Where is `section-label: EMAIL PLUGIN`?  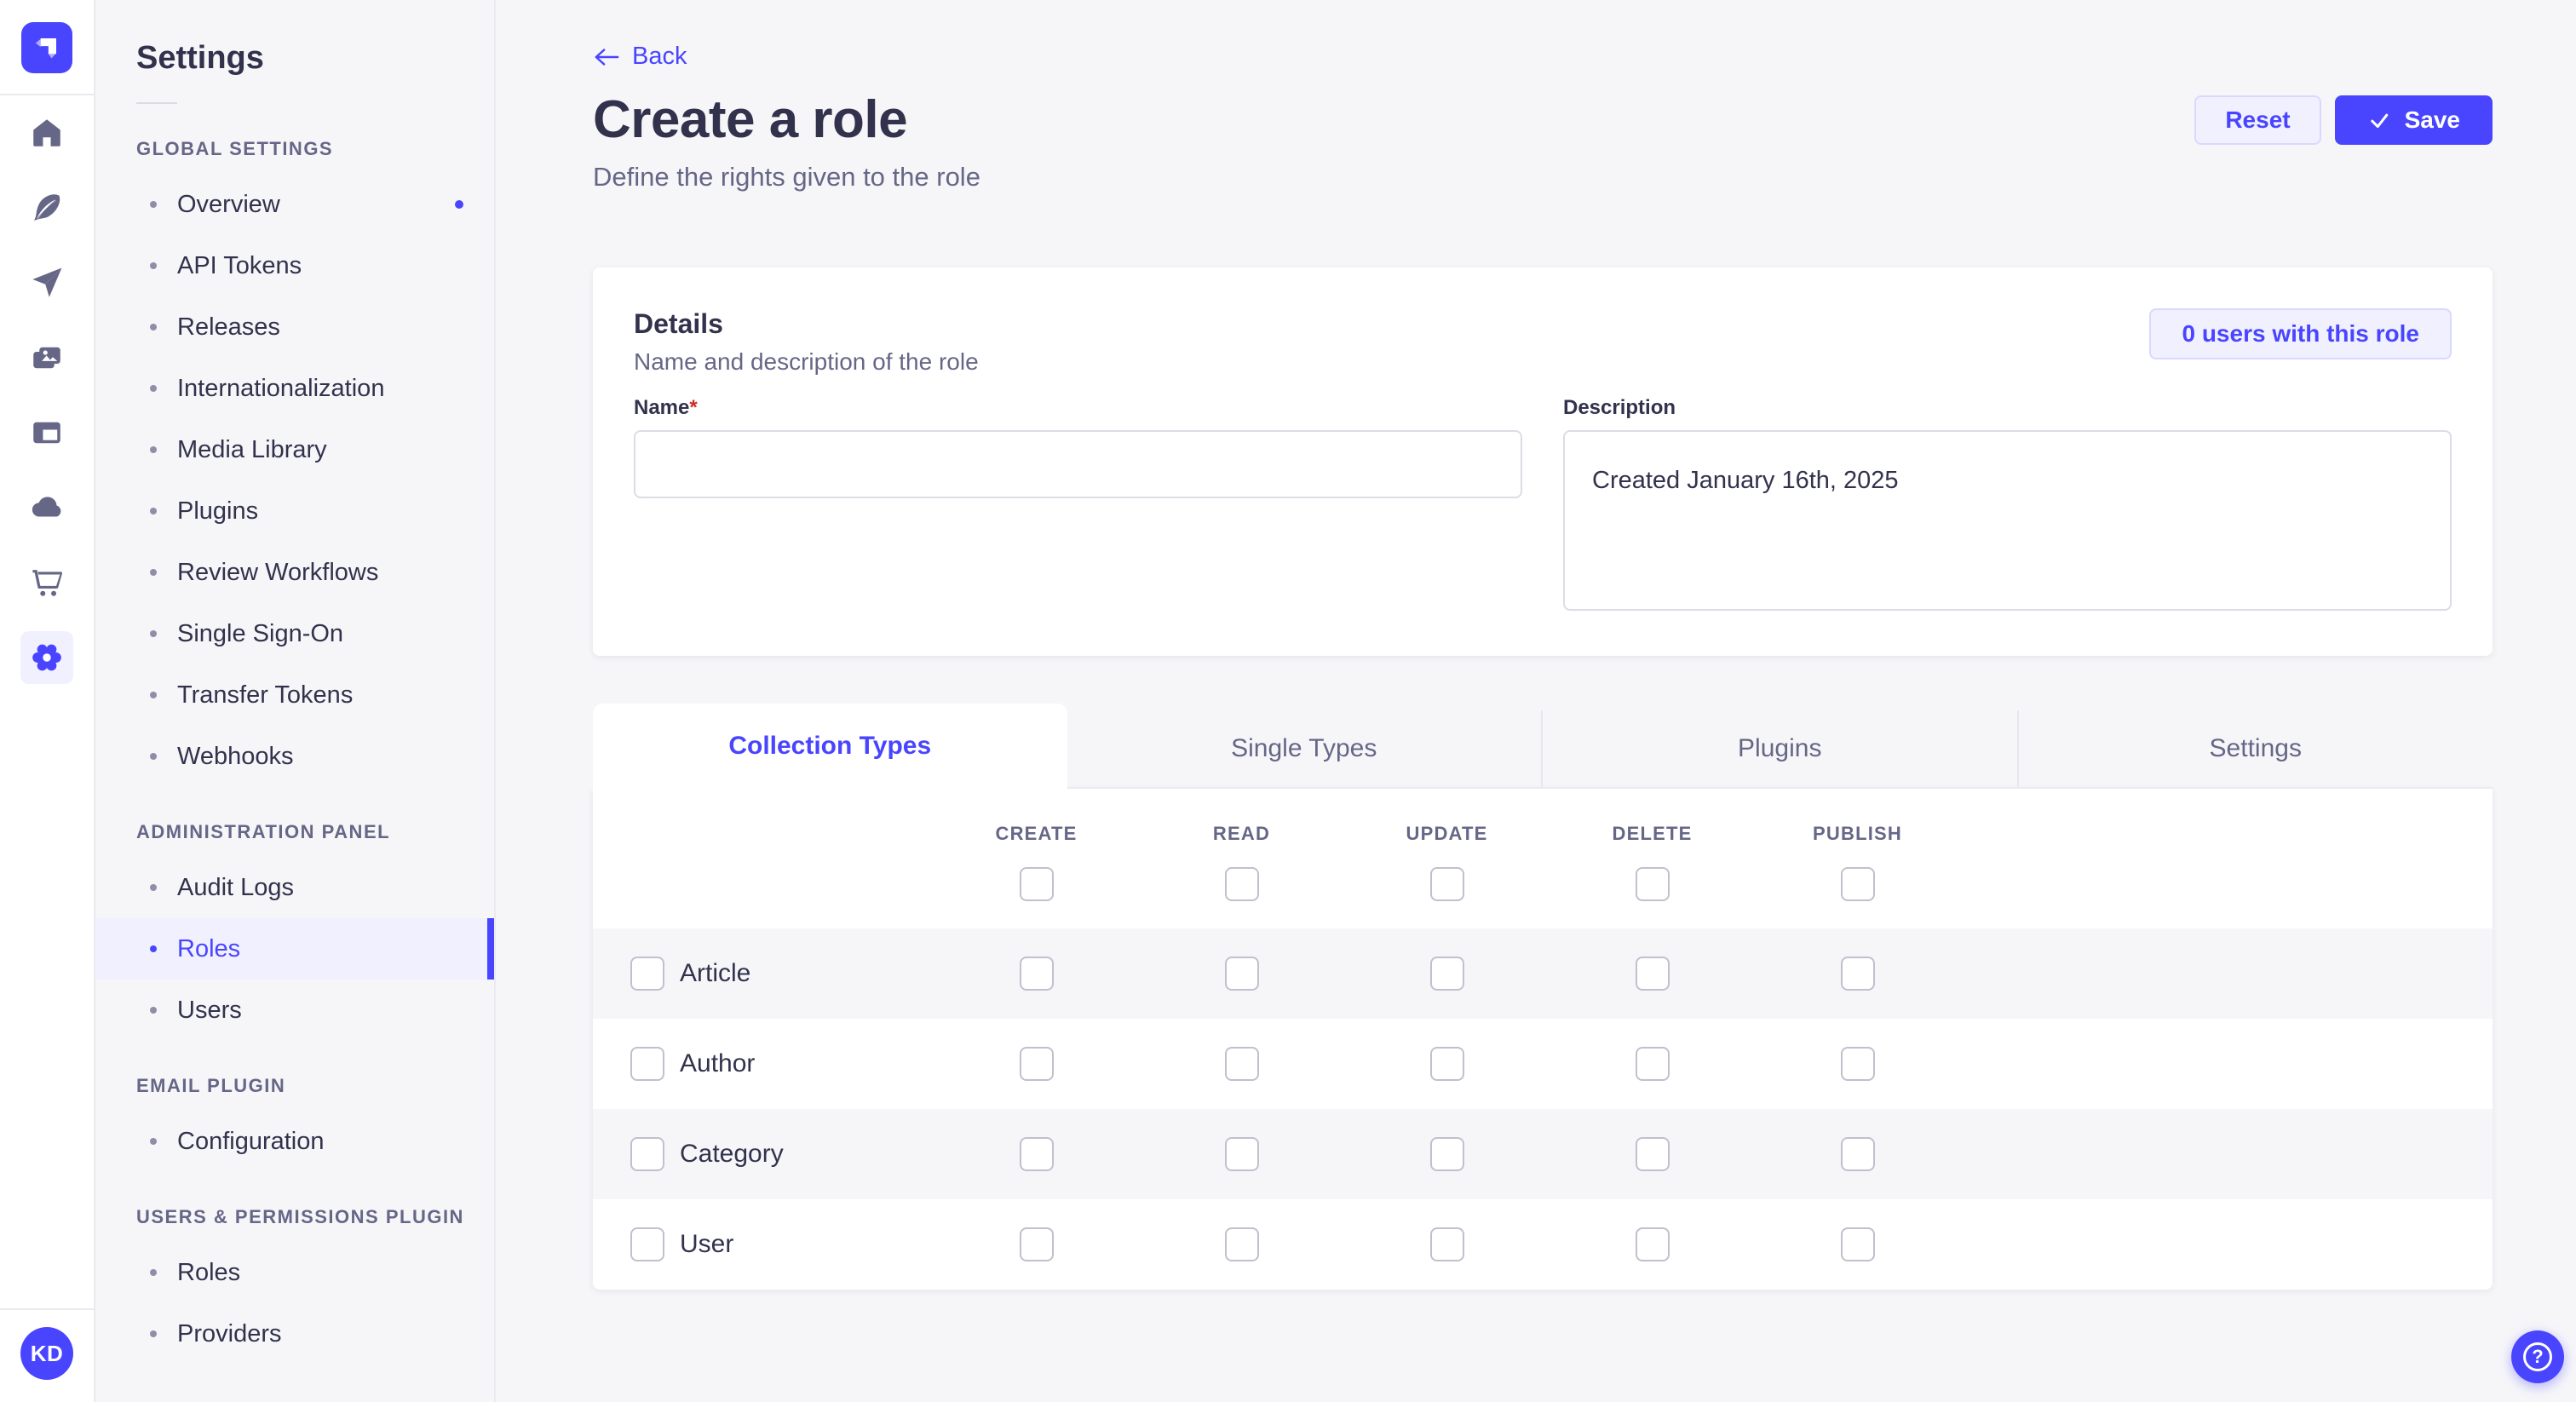
section-label: EMAIL PLUGIN is located at coordinates (211, 1085).